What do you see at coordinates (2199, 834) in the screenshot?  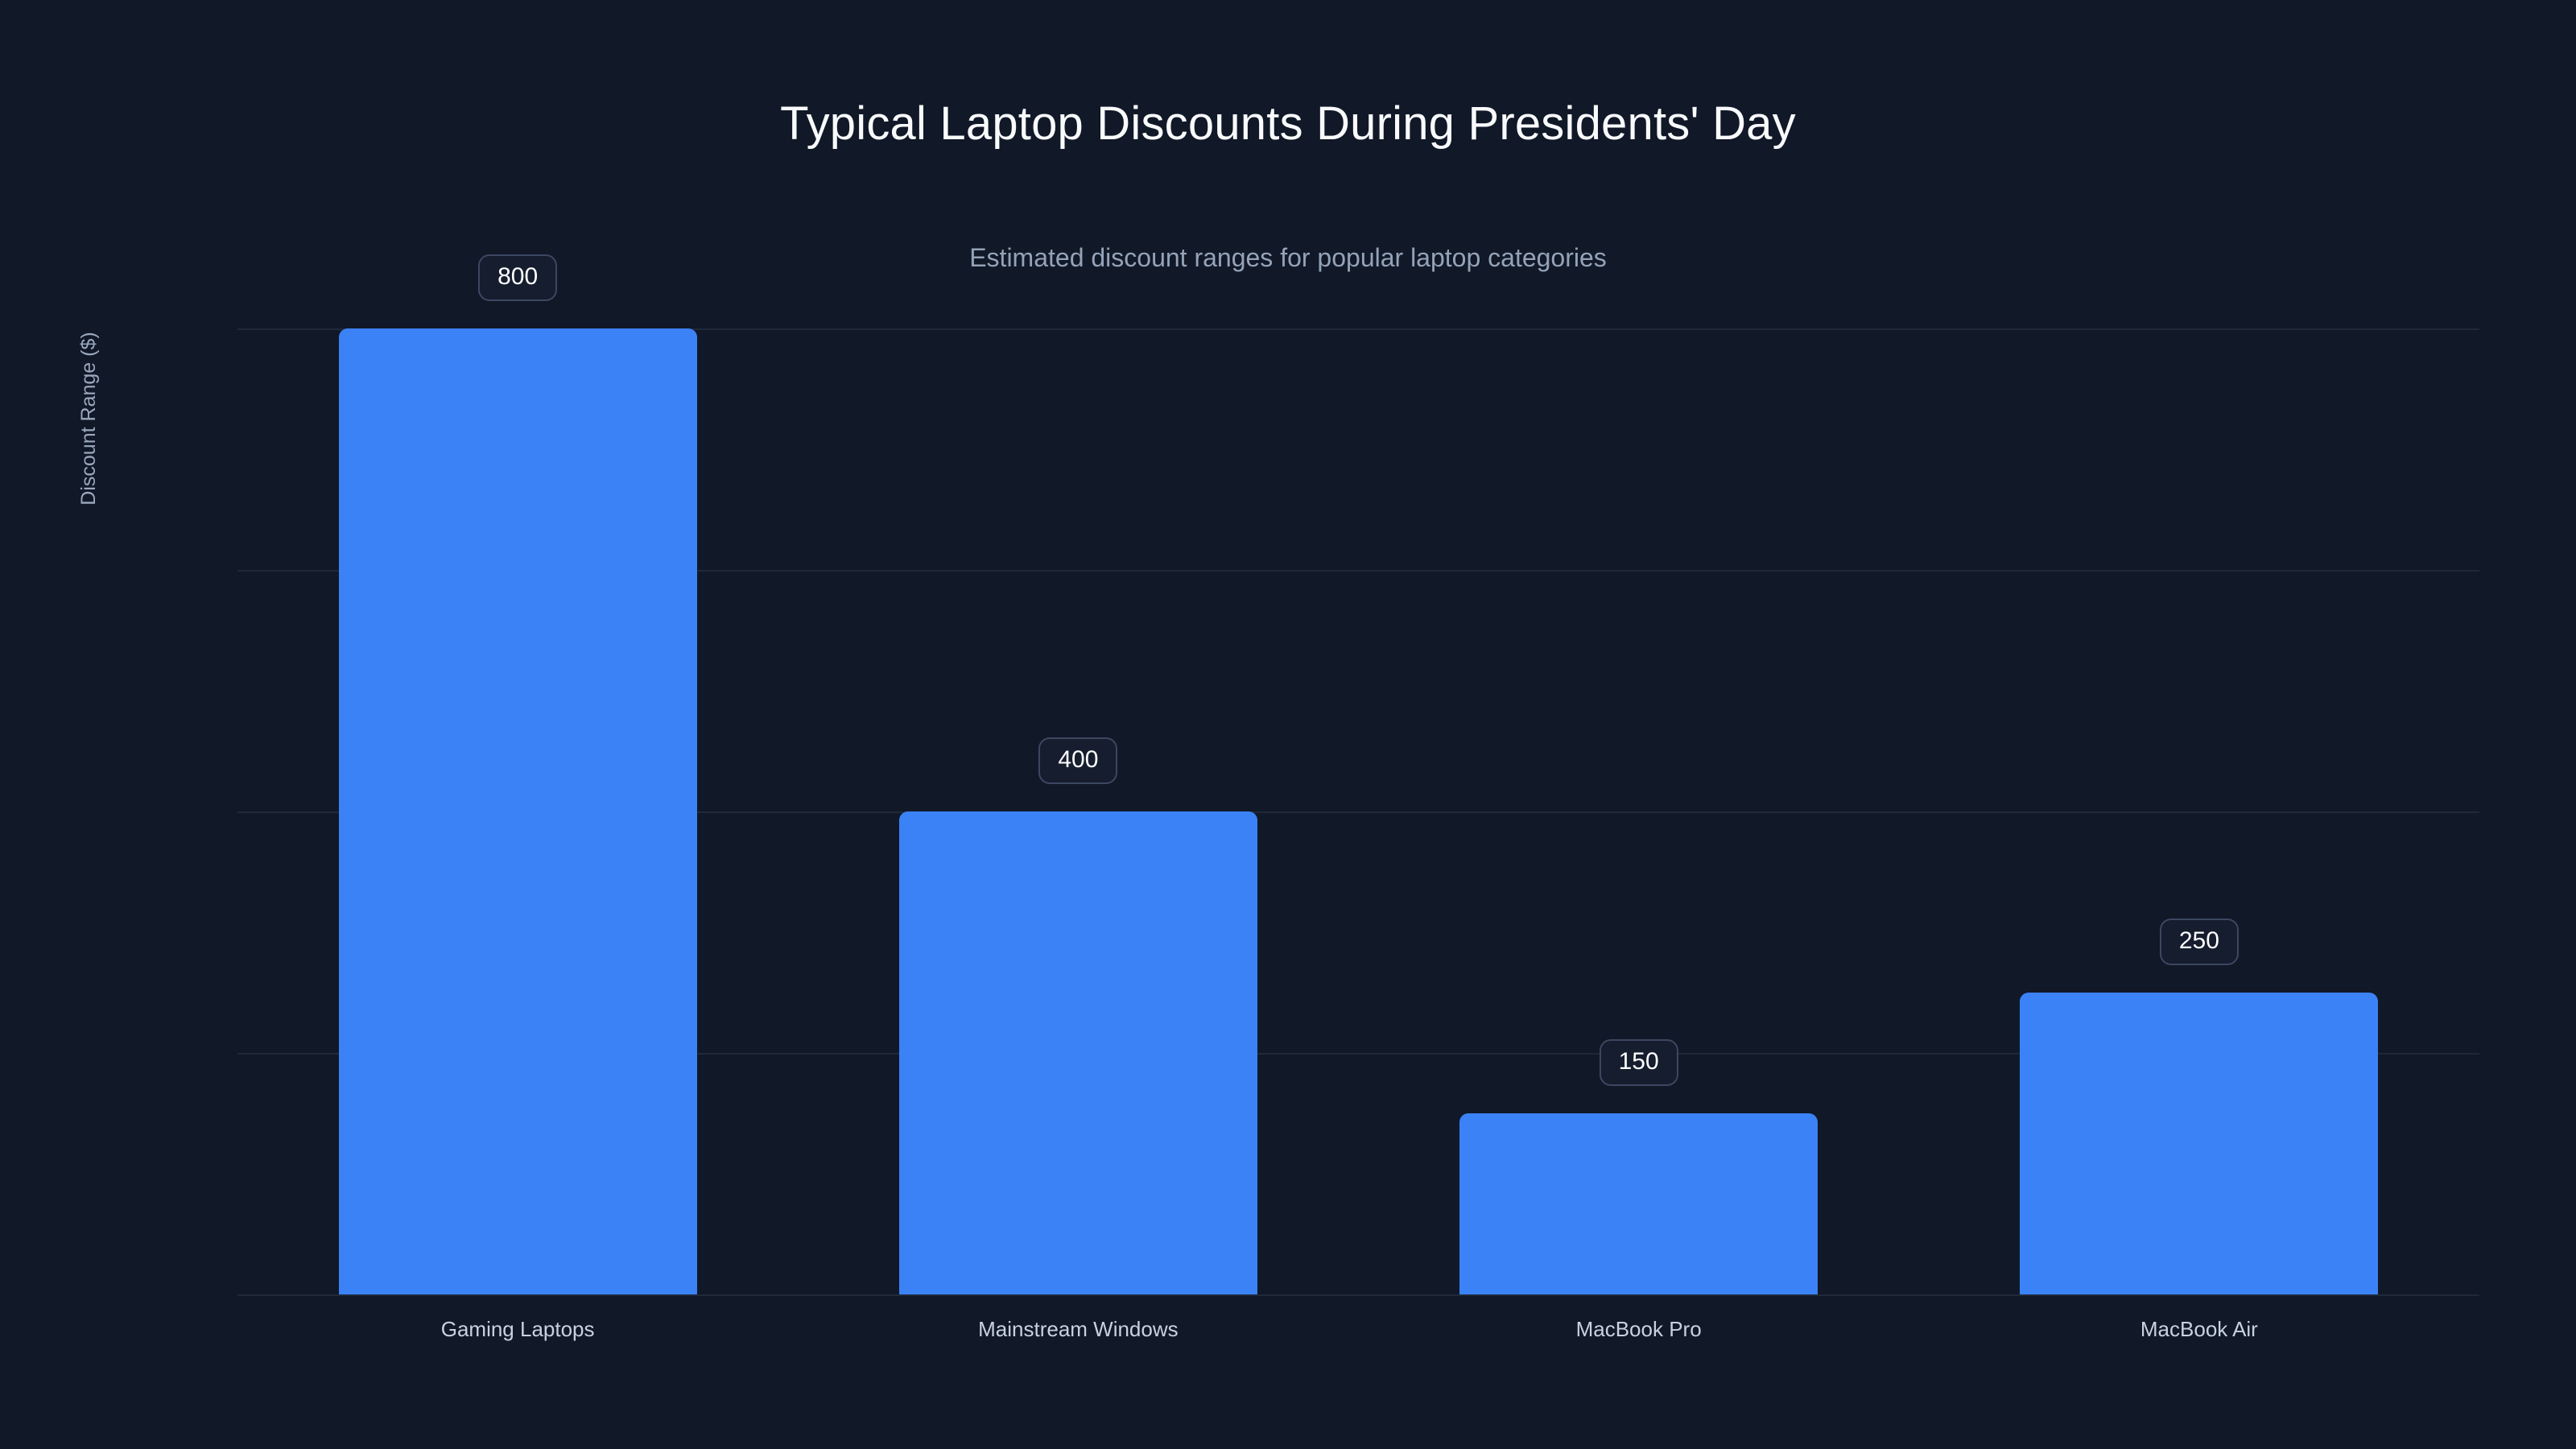 I see `bar-group: 250 MacBook Air` at bounding box center [2199, 834].